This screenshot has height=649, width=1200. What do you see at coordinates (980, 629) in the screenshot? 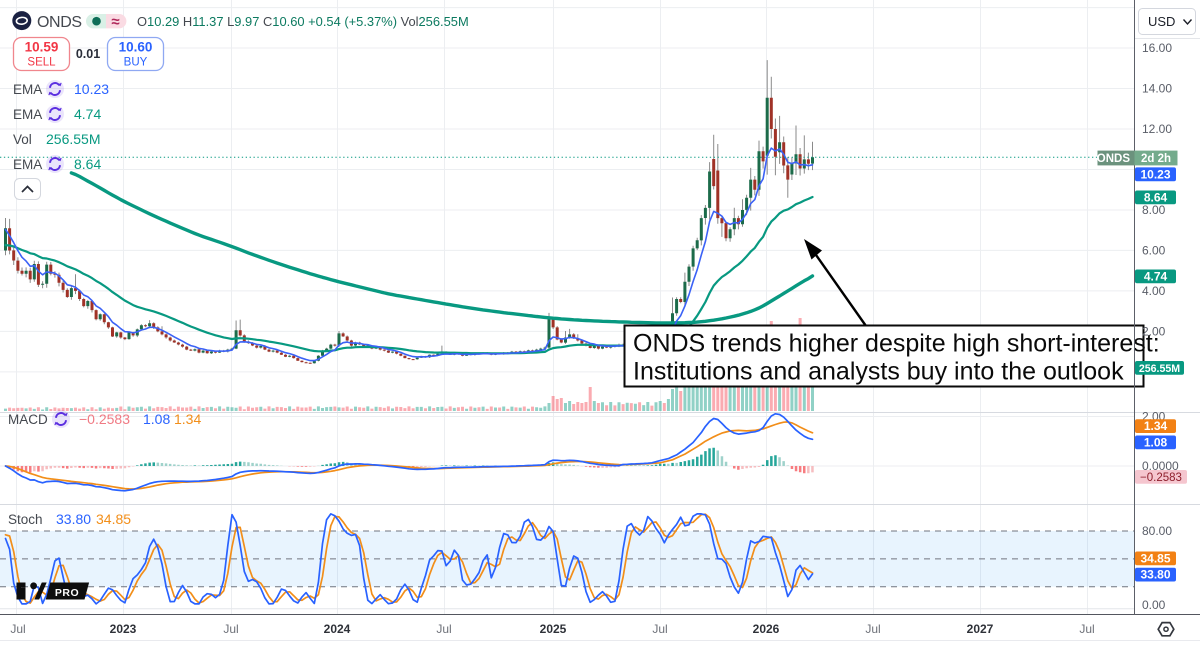
I see `svg-text: 2027` at bounding box center [980, 629].